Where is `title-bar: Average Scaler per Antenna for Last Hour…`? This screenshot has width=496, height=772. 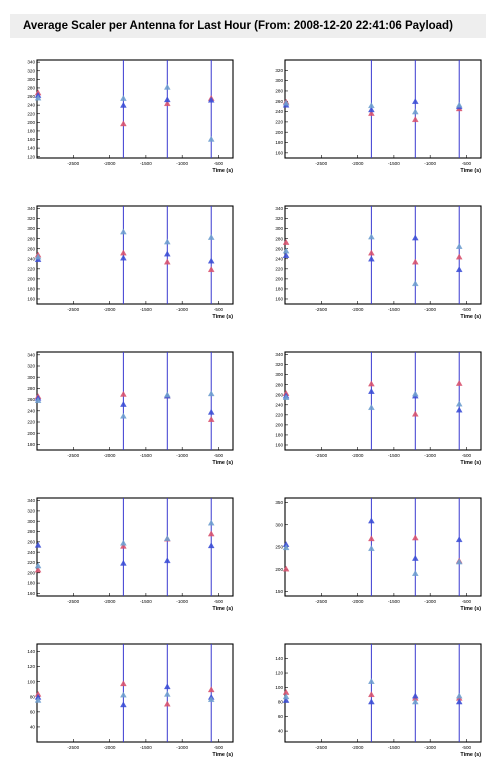 title-bar: Average Scaler per Antenna for Last Hour… is located at coordinates (248, 26).